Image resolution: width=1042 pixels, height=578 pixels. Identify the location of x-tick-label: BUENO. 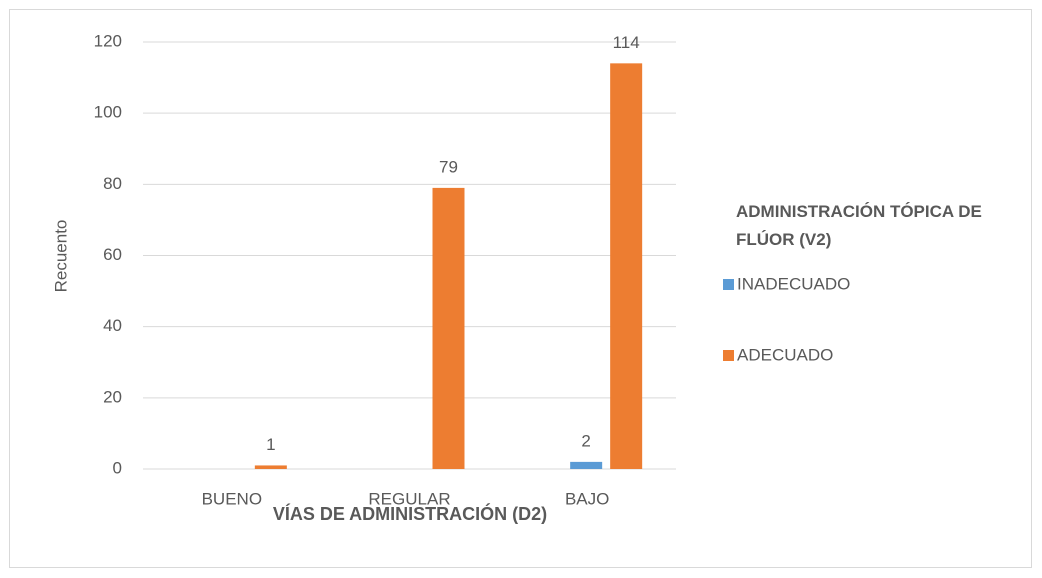
(232, 498).